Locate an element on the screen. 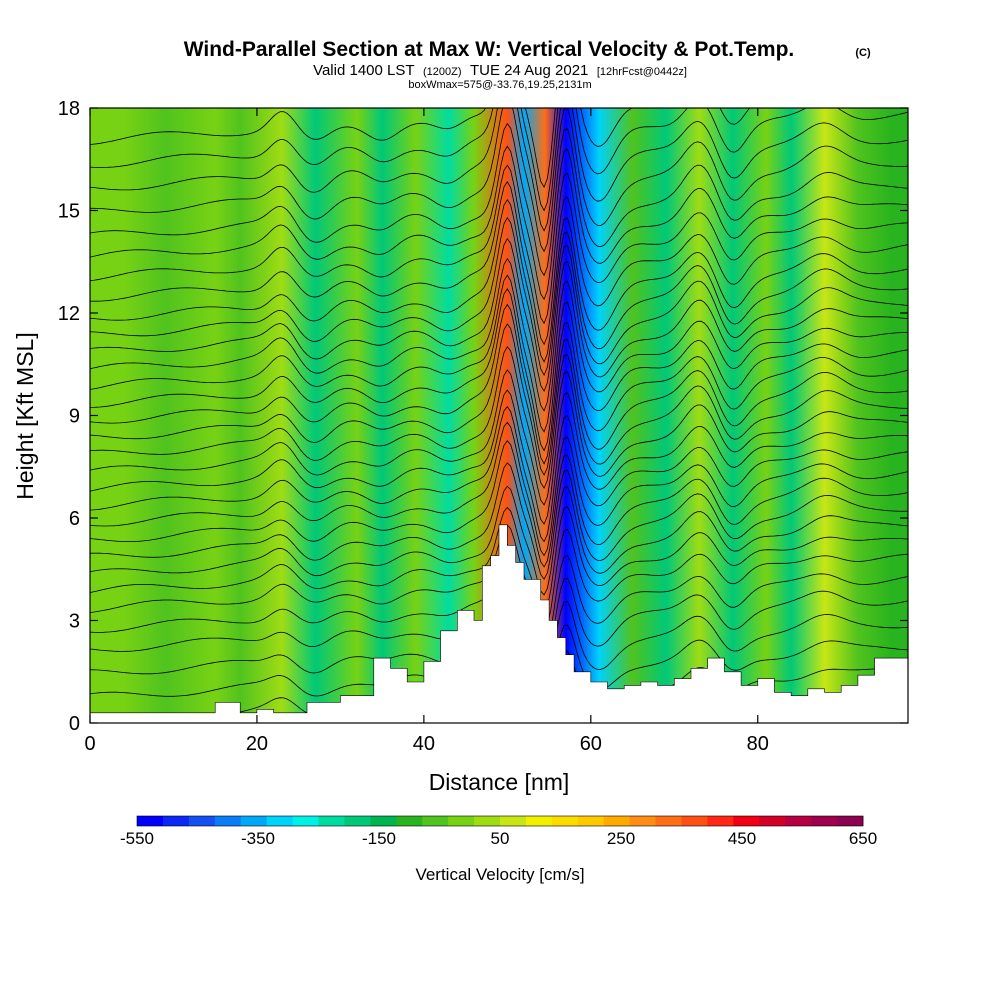 The image size is (1000, 1000). subtitle-date: TUE 24 Aug 2021 is located at coordinates (529, 70).